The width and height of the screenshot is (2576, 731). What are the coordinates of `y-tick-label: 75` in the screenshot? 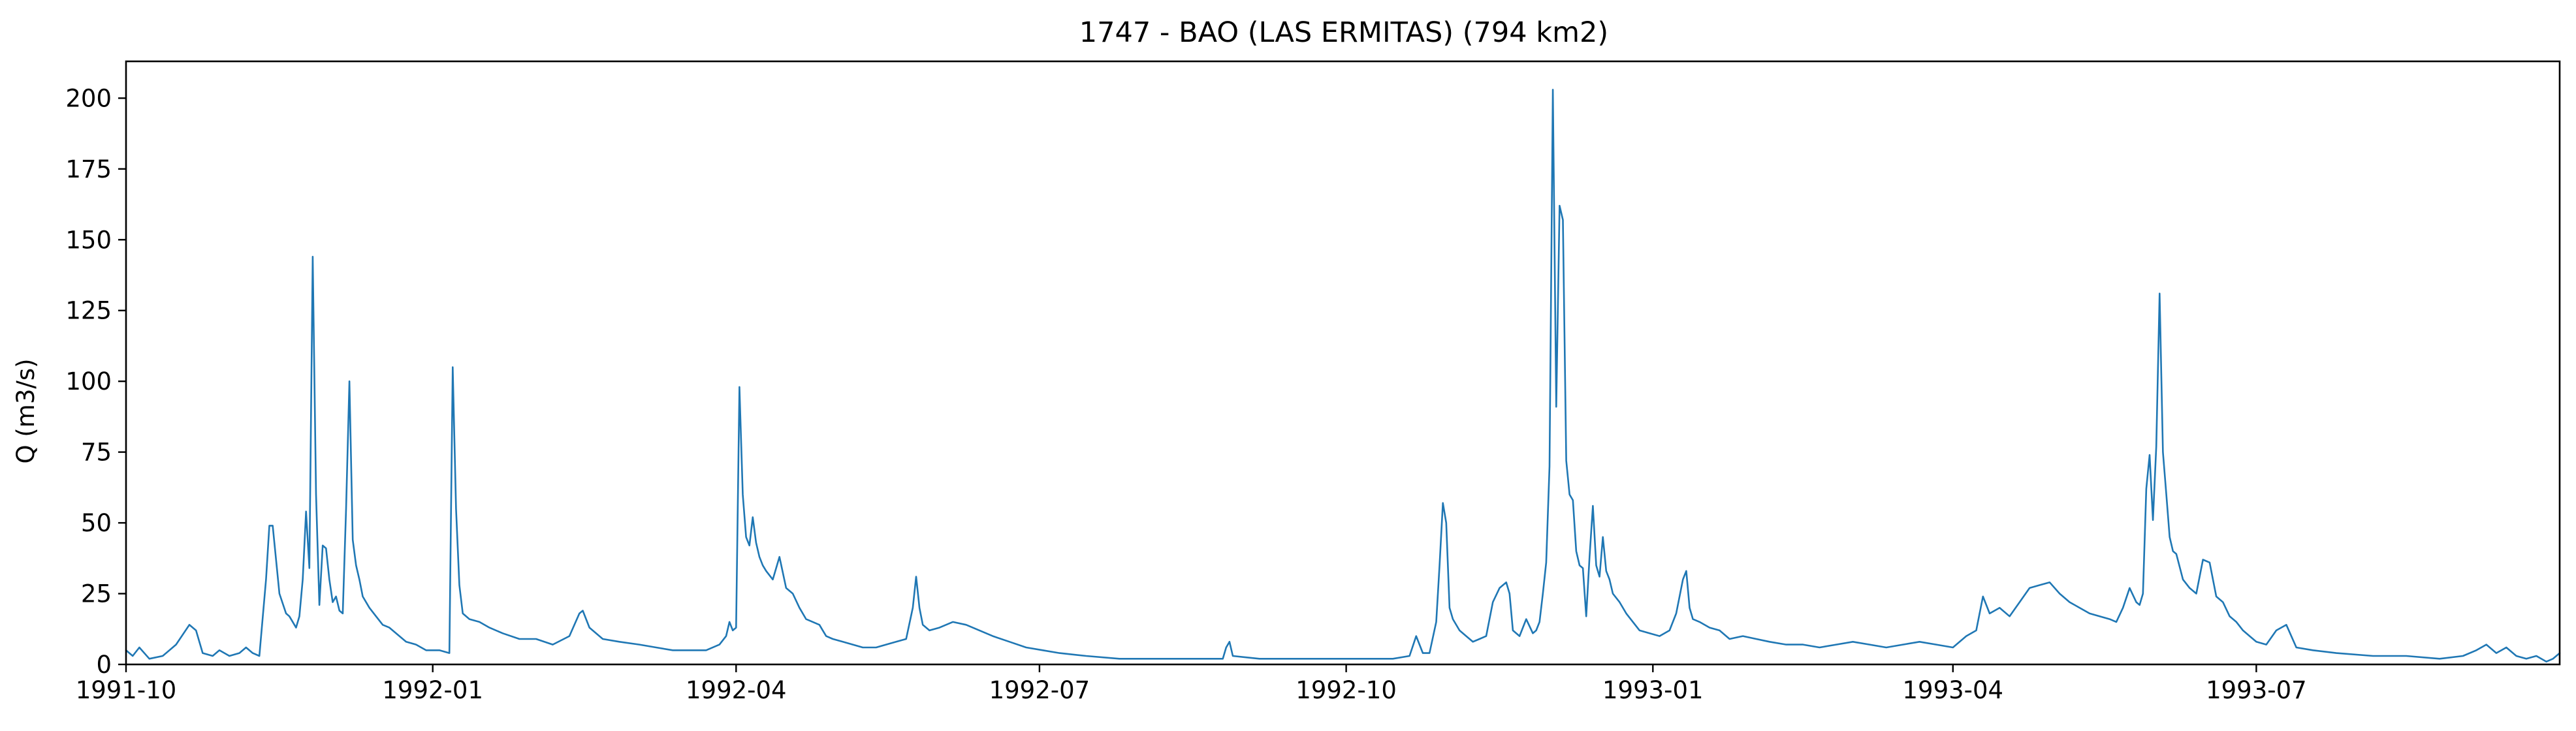 It's located at (97, 453).